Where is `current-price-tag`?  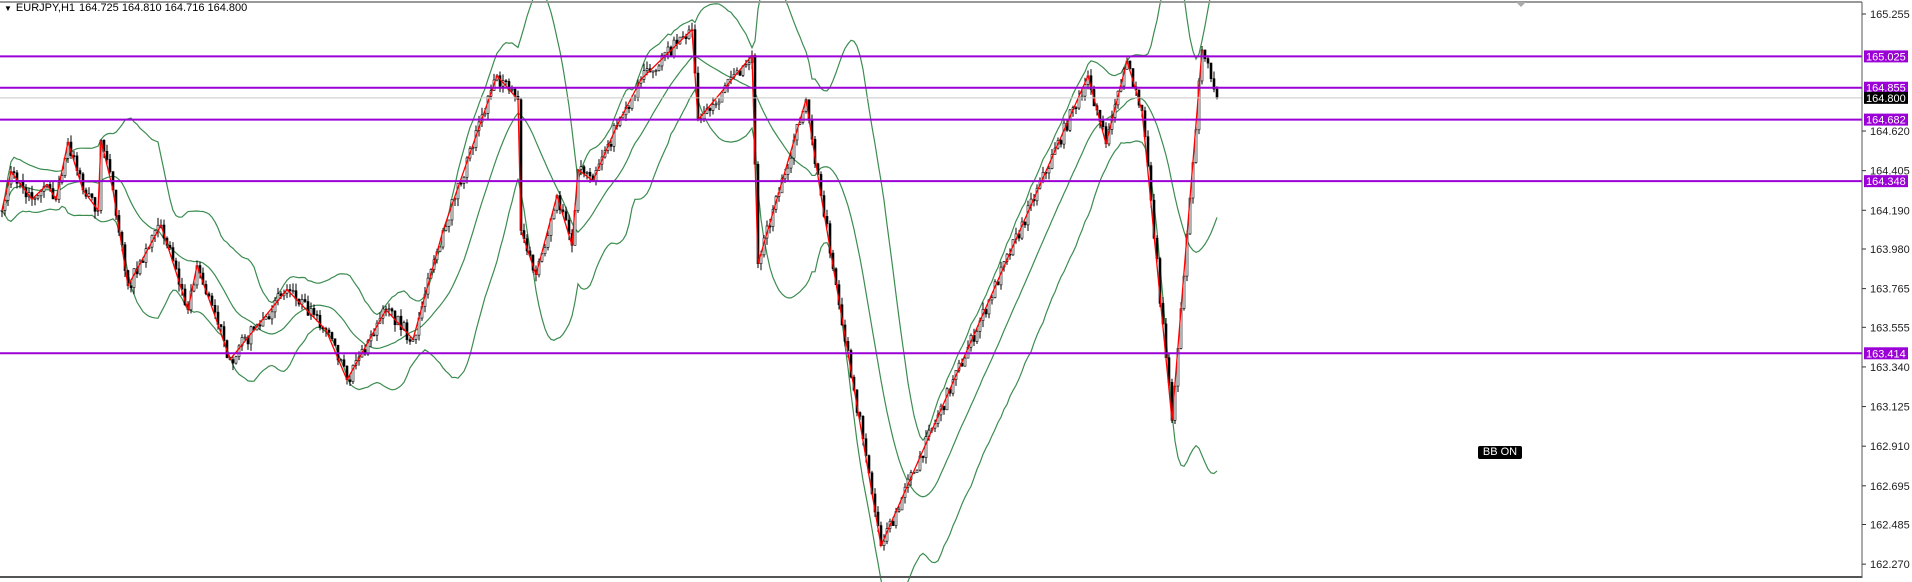
current-price-tag is located at coordinates (1886, 97).